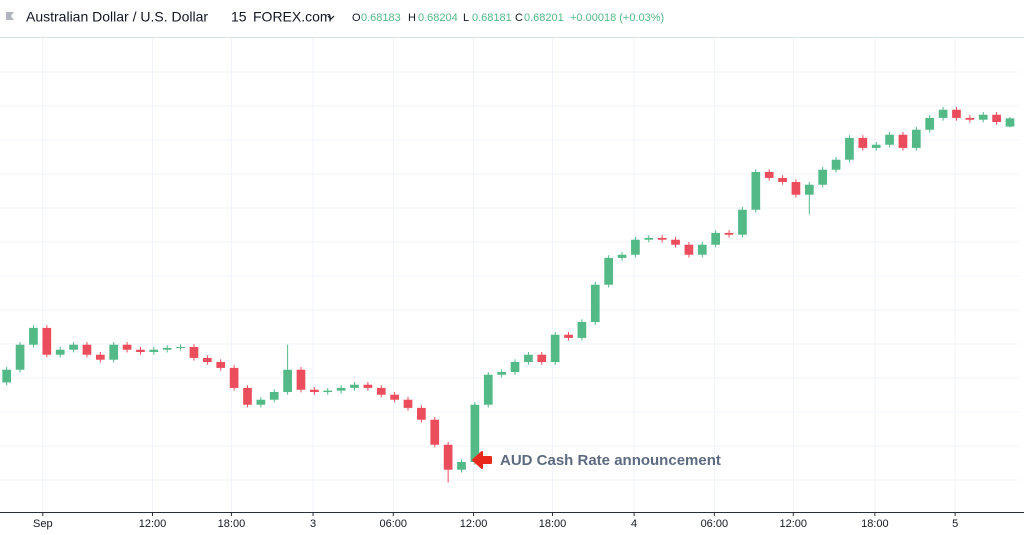 The height and width of the screenshot is (535, 1024). What do you see at coordinates (43, 524) in the screenshot?
I see `x-tick-label: Sep` at bounding box center [43, 524].